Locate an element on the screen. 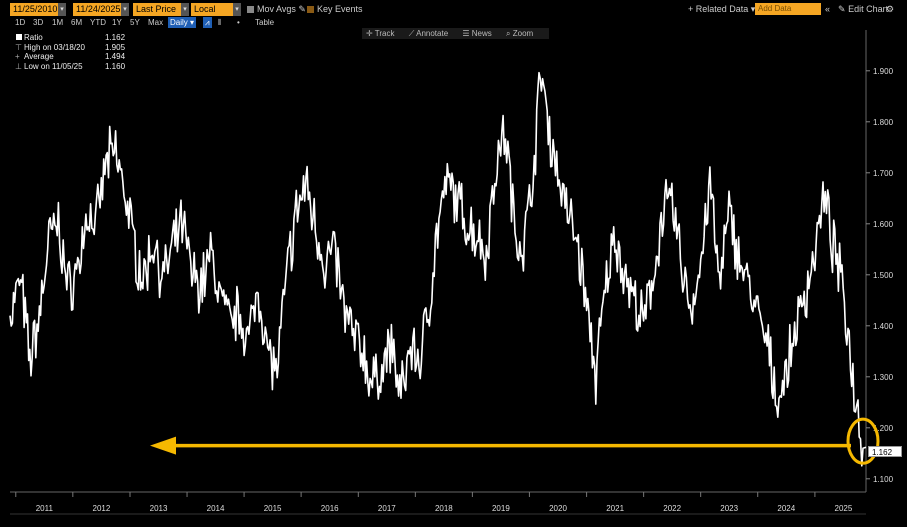 Image resolution: width=907 pixels, height=527 pixels. highlight-circle is located at coordinates (863, 441).